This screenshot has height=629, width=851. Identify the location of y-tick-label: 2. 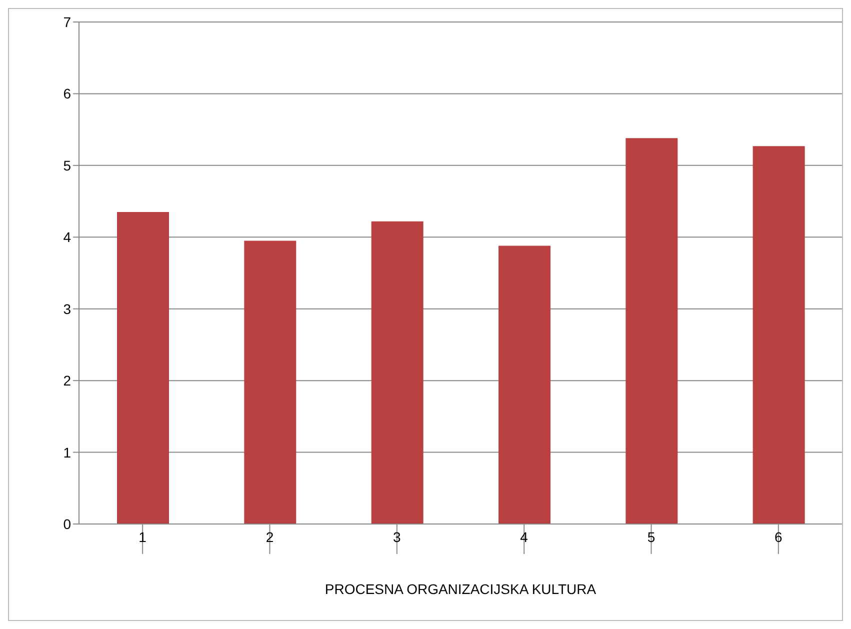
(67, 380).